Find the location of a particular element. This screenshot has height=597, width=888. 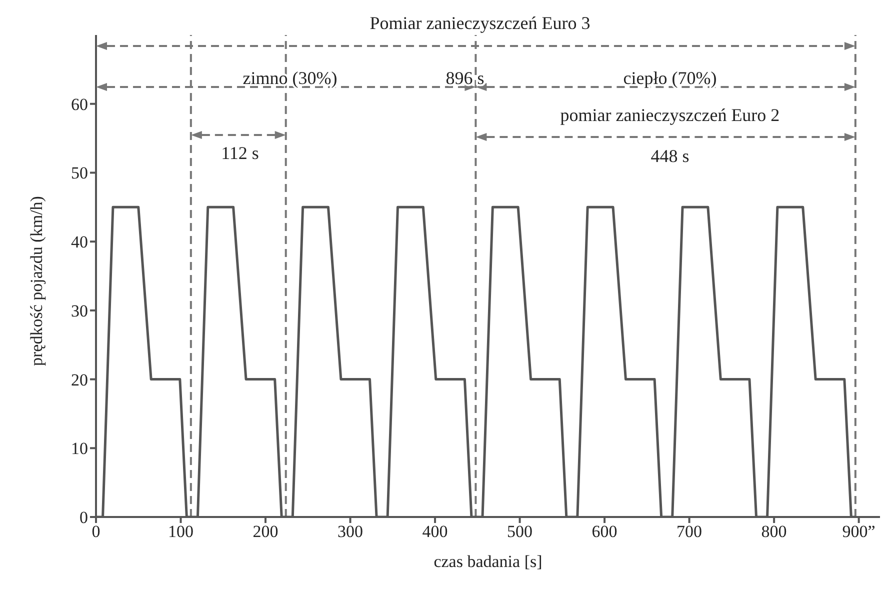

text: Pomiar zanieczyszczeń Euro 3 is located at coordinates (480, 23).